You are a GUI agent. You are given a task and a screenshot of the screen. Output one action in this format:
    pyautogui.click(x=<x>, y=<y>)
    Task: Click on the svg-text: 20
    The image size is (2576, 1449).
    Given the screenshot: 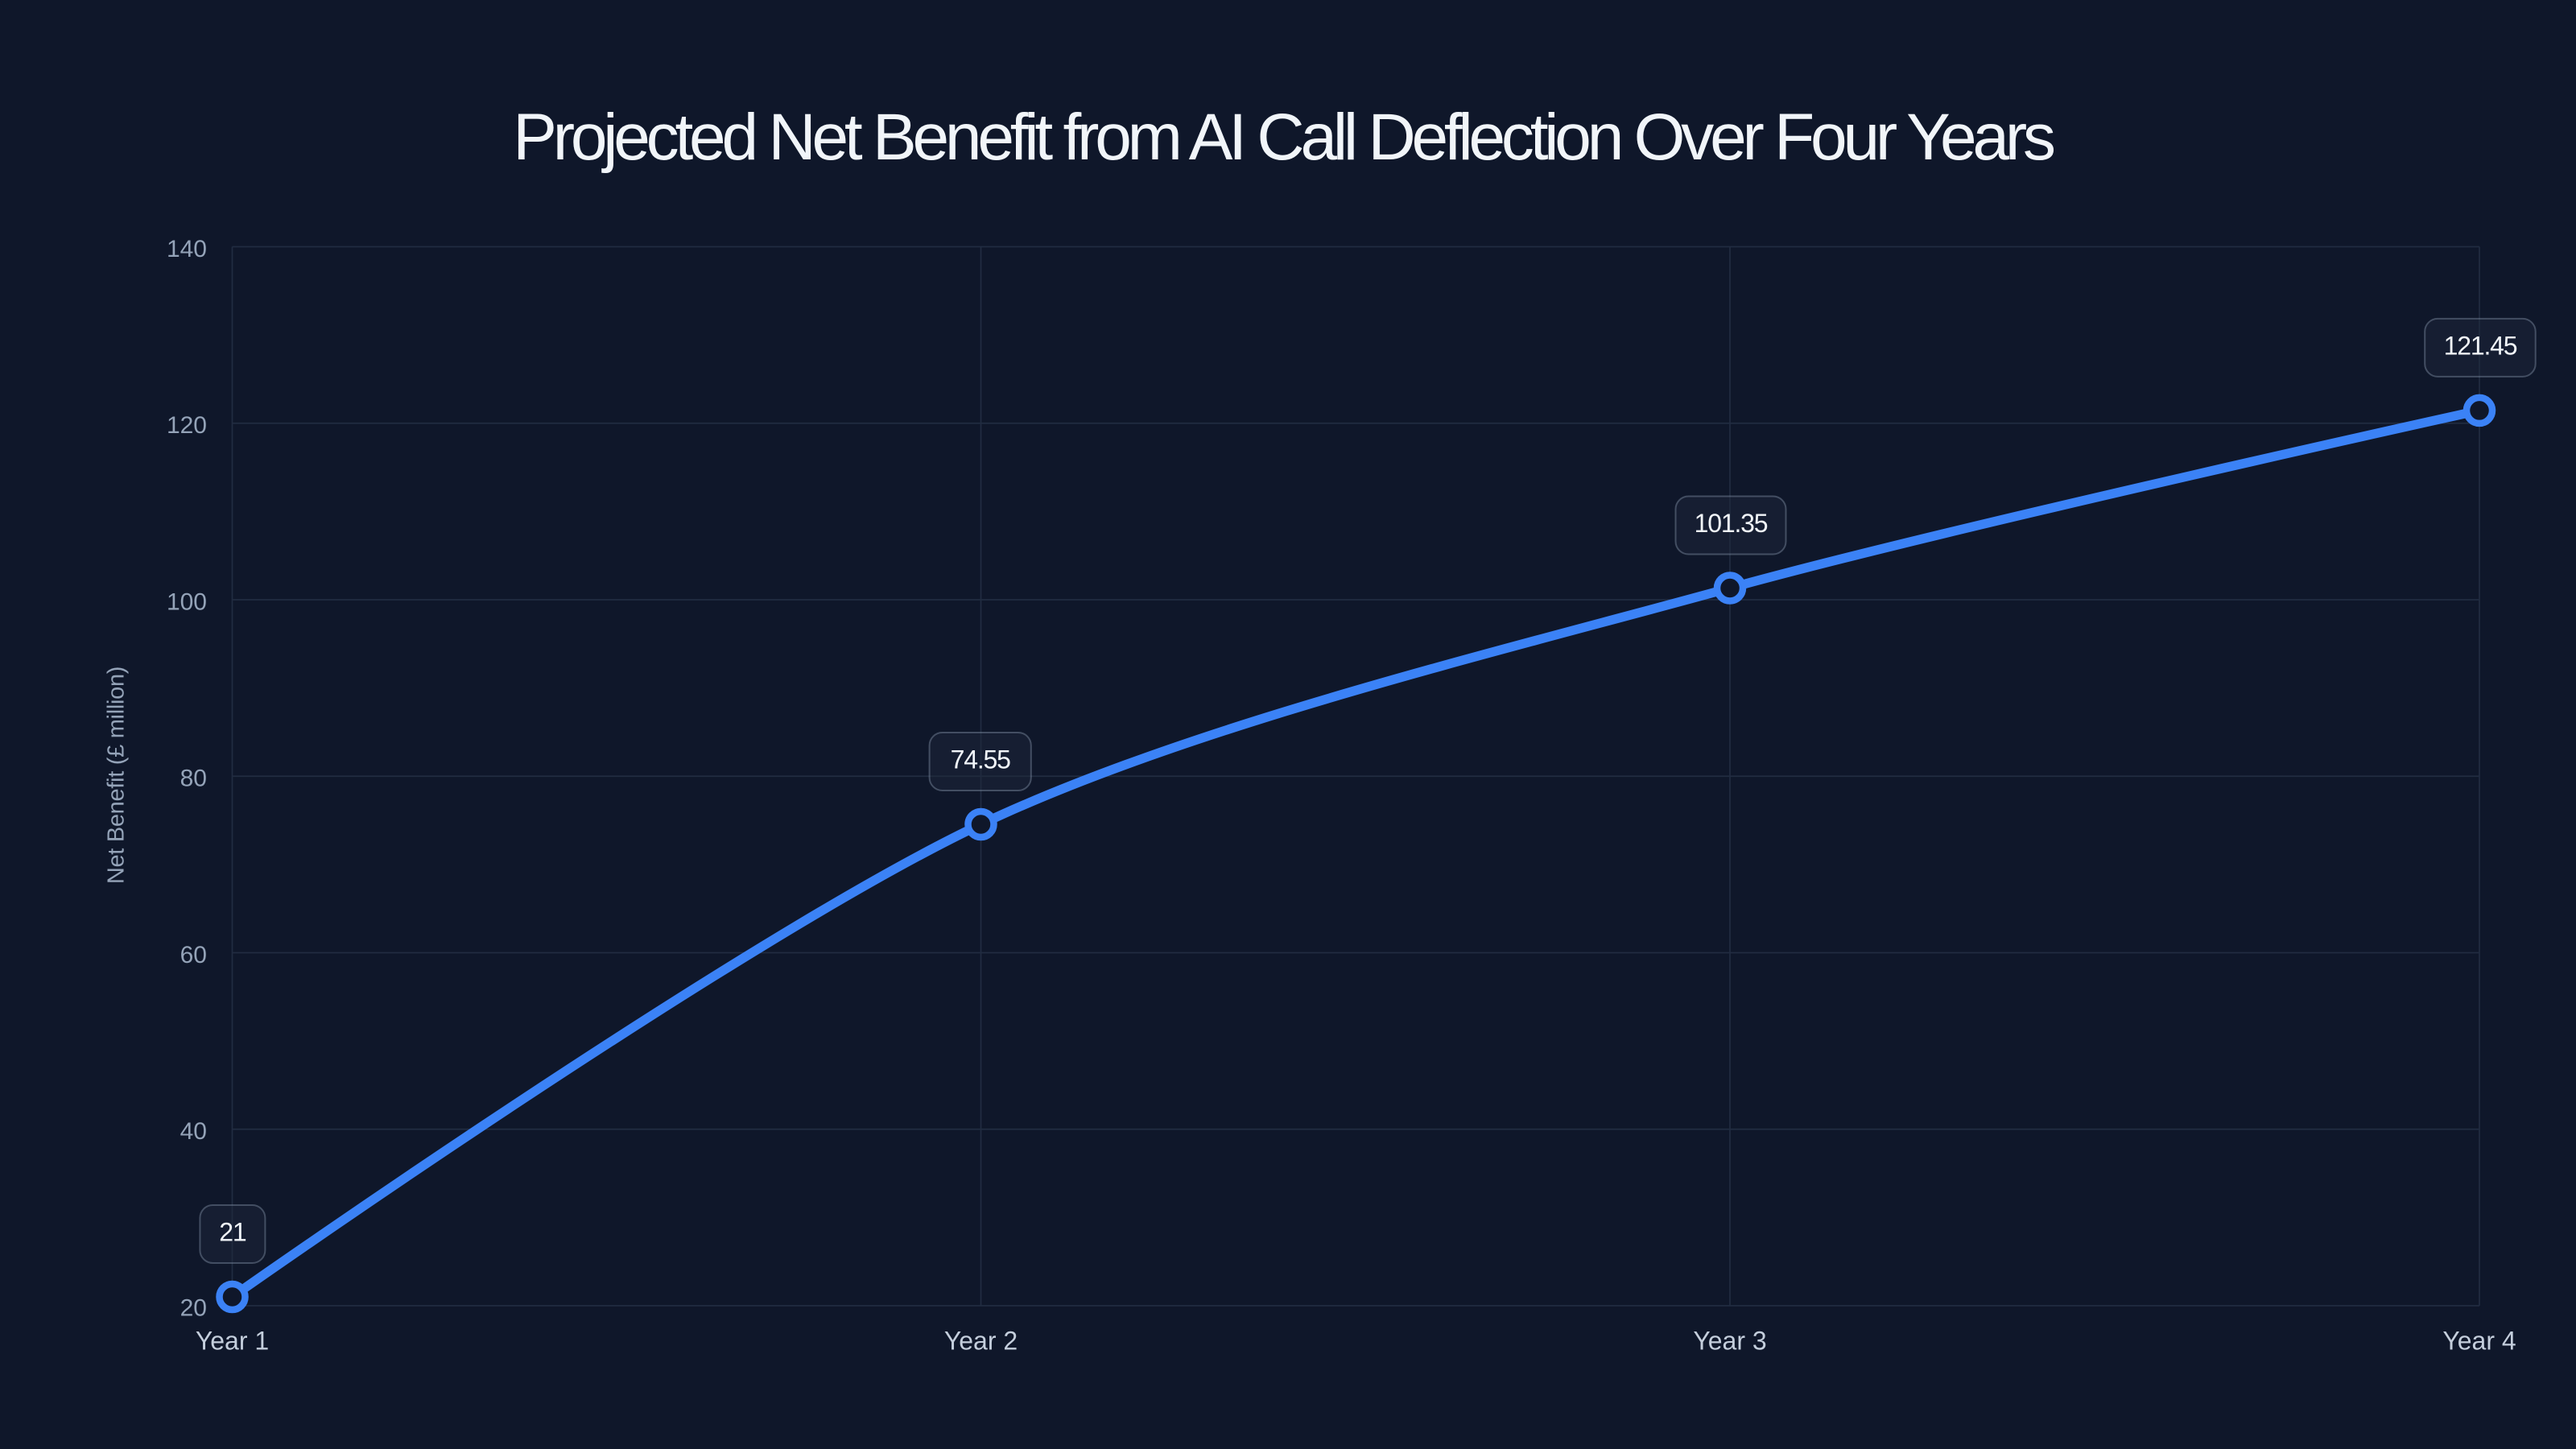 What is the action you would take?
    pyautogui.click(x=193, y=1307)
    